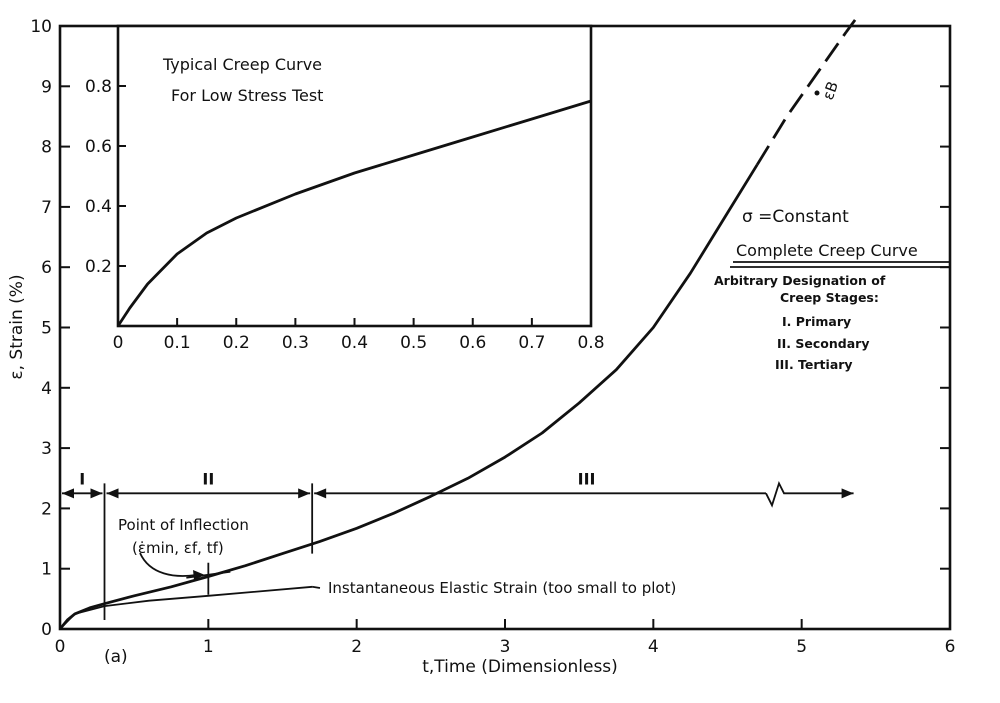  Describe the element at coordinates (46, 509) in the screenshot. I see `y-tick-label: 2` at that location.